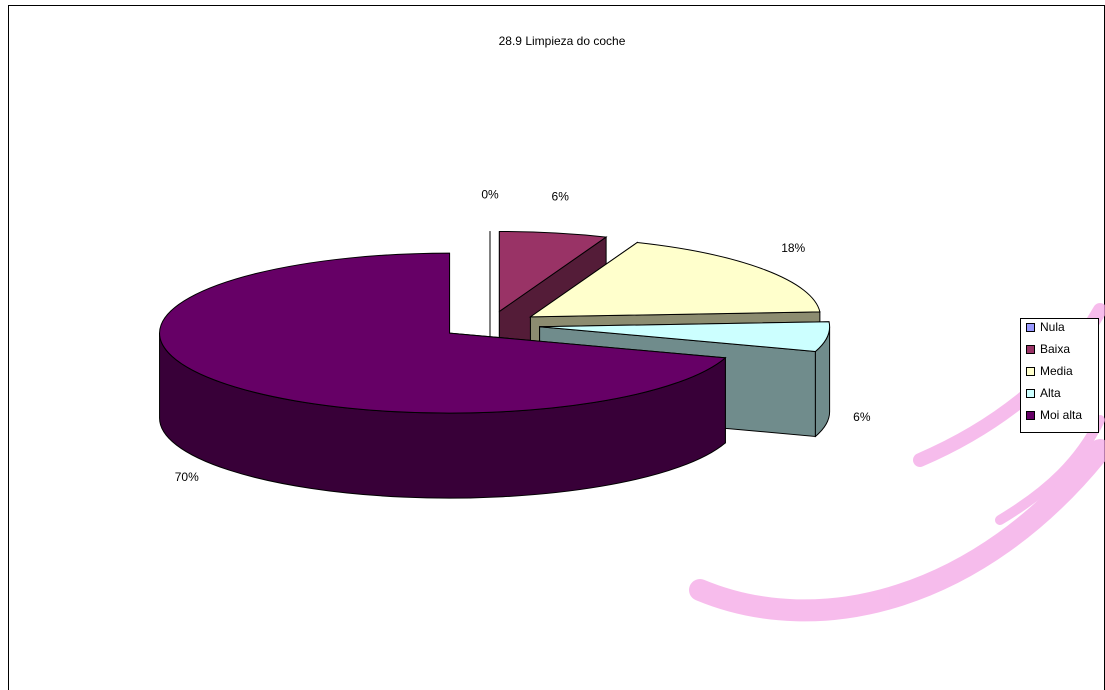 The width and height of the screenshot is (1105, 690). Describe the element at coordinates (562, 41) in the screenshot. I see `chart-title: 28.9 Limpieza do coche` at that location.